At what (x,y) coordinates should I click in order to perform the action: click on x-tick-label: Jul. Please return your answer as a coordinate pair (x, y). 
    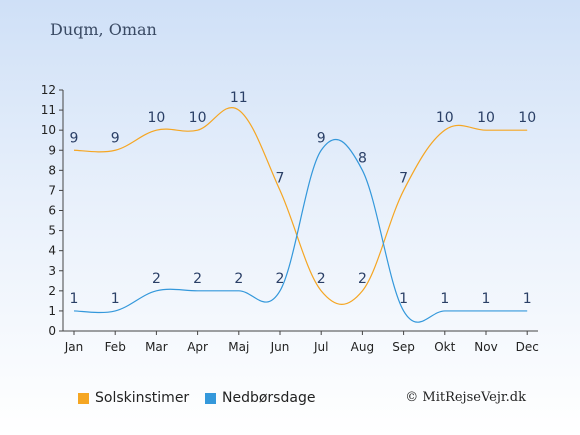
    Looking at the image, I should click on (320, 347).